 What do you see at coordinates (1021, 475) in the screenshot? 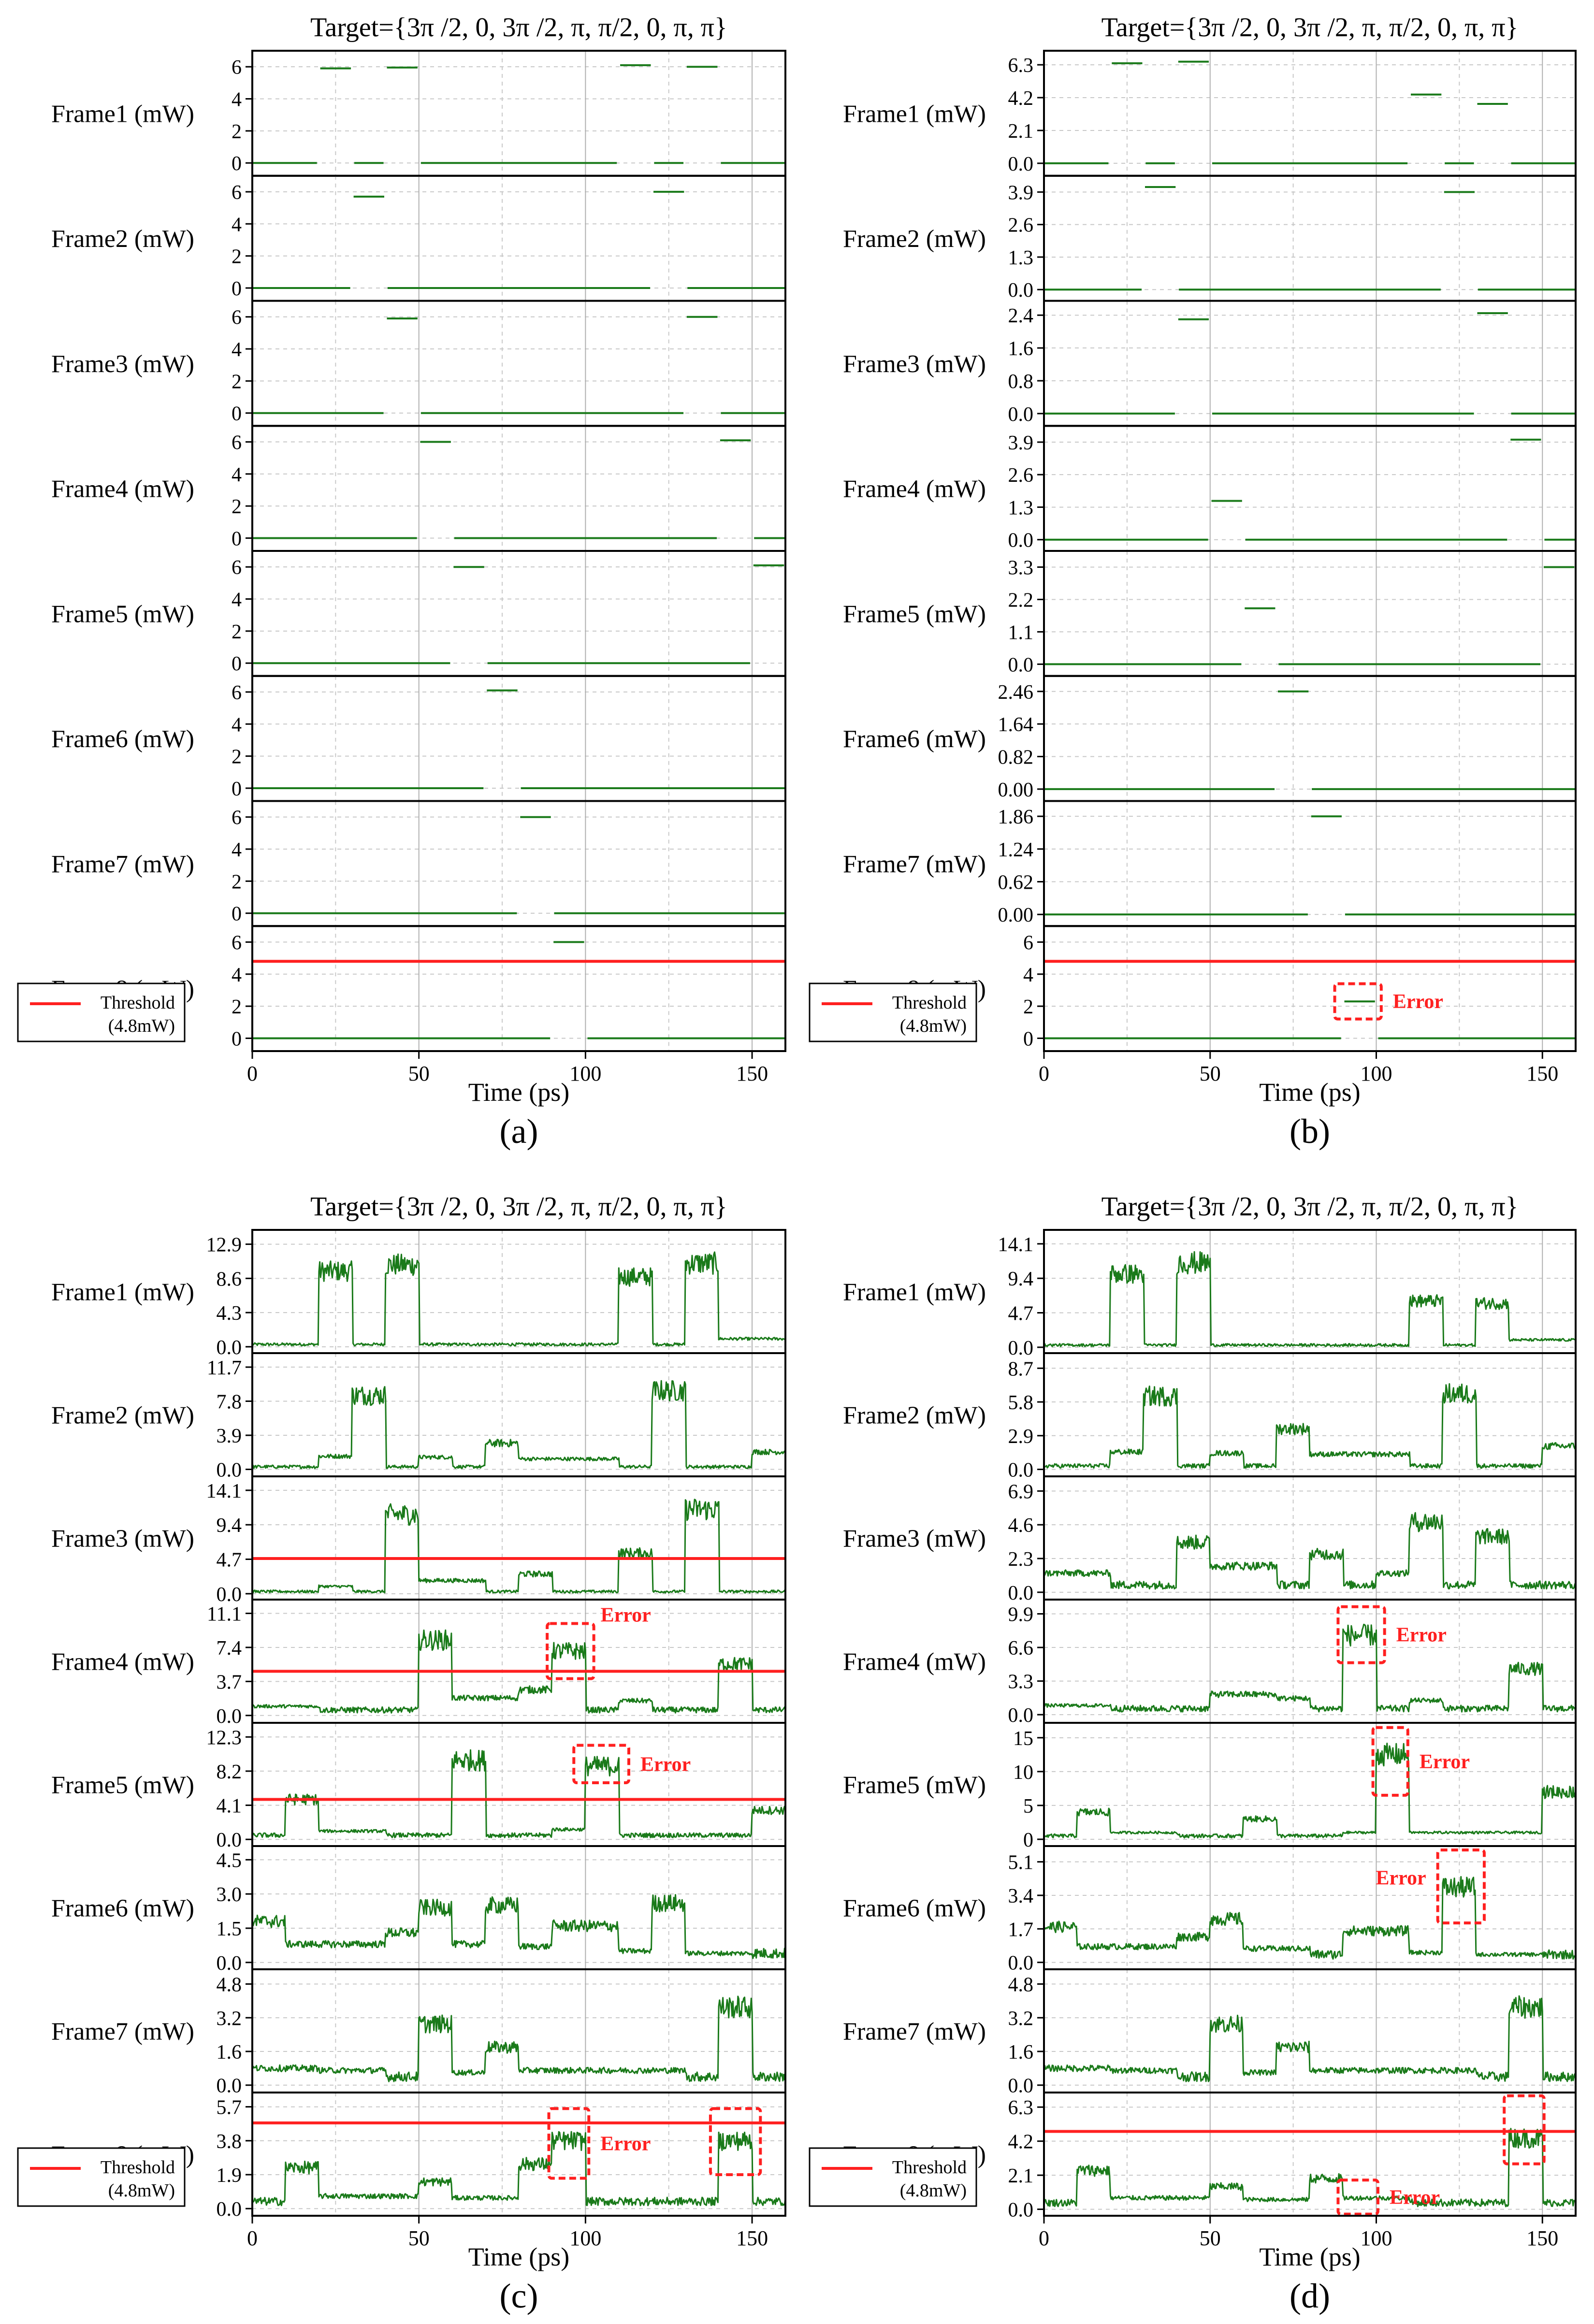
I see `y-tick-label: 2.6` at bounding box center [1021, 475].